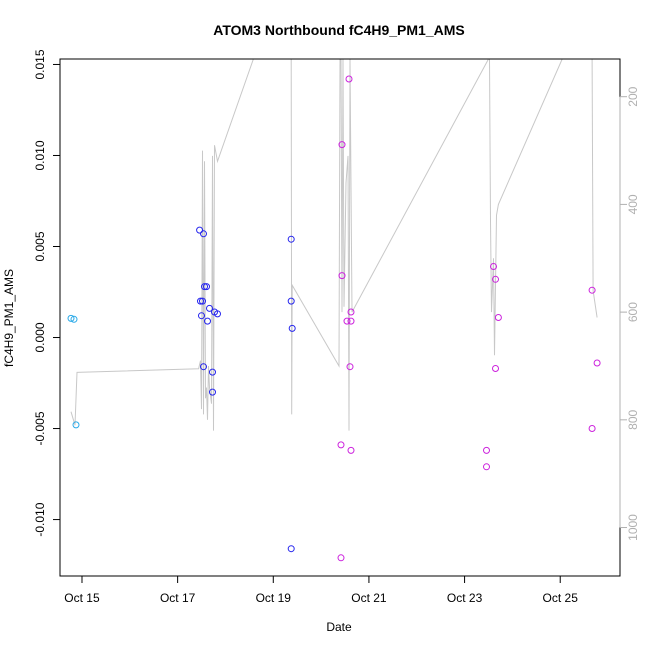 The height and width of the screenshot is (650, 650). I want to click on y2-tick-label: 600, so click(633, 312).